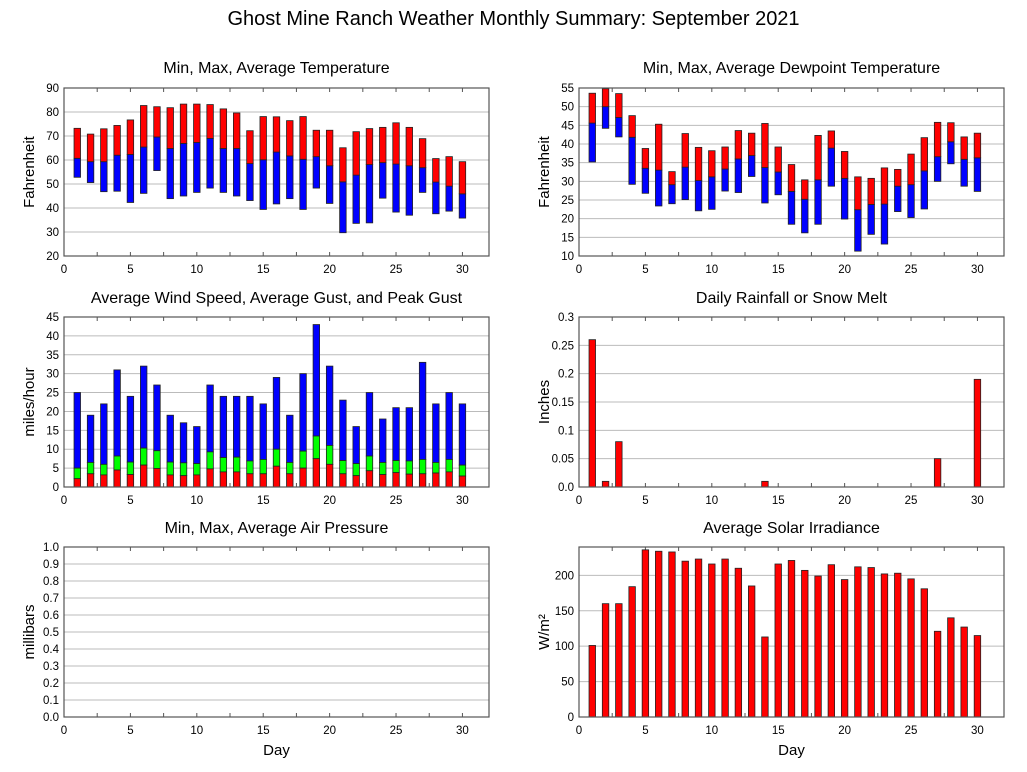 The image size is (1027, 772). What do you see at coordinates (56, 469) in the screenshot?
I see `y-tick-label: 5` at bounding box center [56, 469].